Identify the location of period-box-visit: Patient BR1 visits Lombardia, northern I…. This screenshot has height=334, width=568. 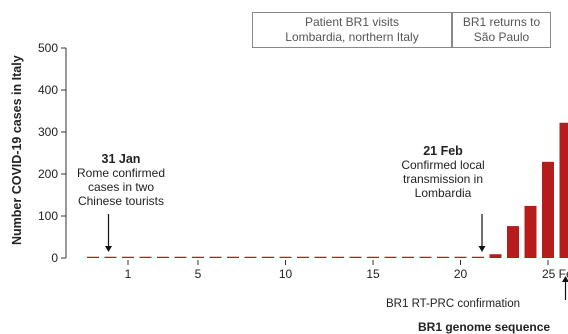
(352, 30).